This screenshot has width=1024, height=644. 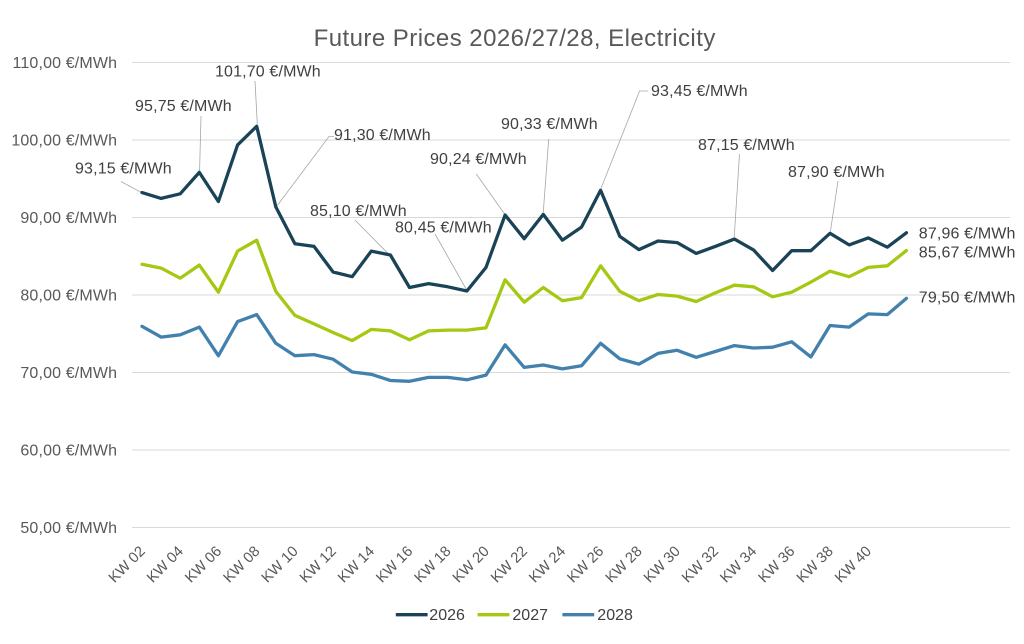 I want to click on svg-text: 110,00 €/MWh, so click(x=65, y=63).